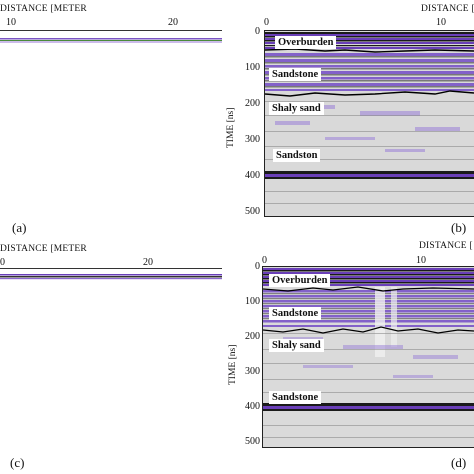 This screenshot has width=474, height=474. What do you see at coordinates (111, 40) in the screenshot?
I see `radargram-strip-a` at bounding box center [111, 40].